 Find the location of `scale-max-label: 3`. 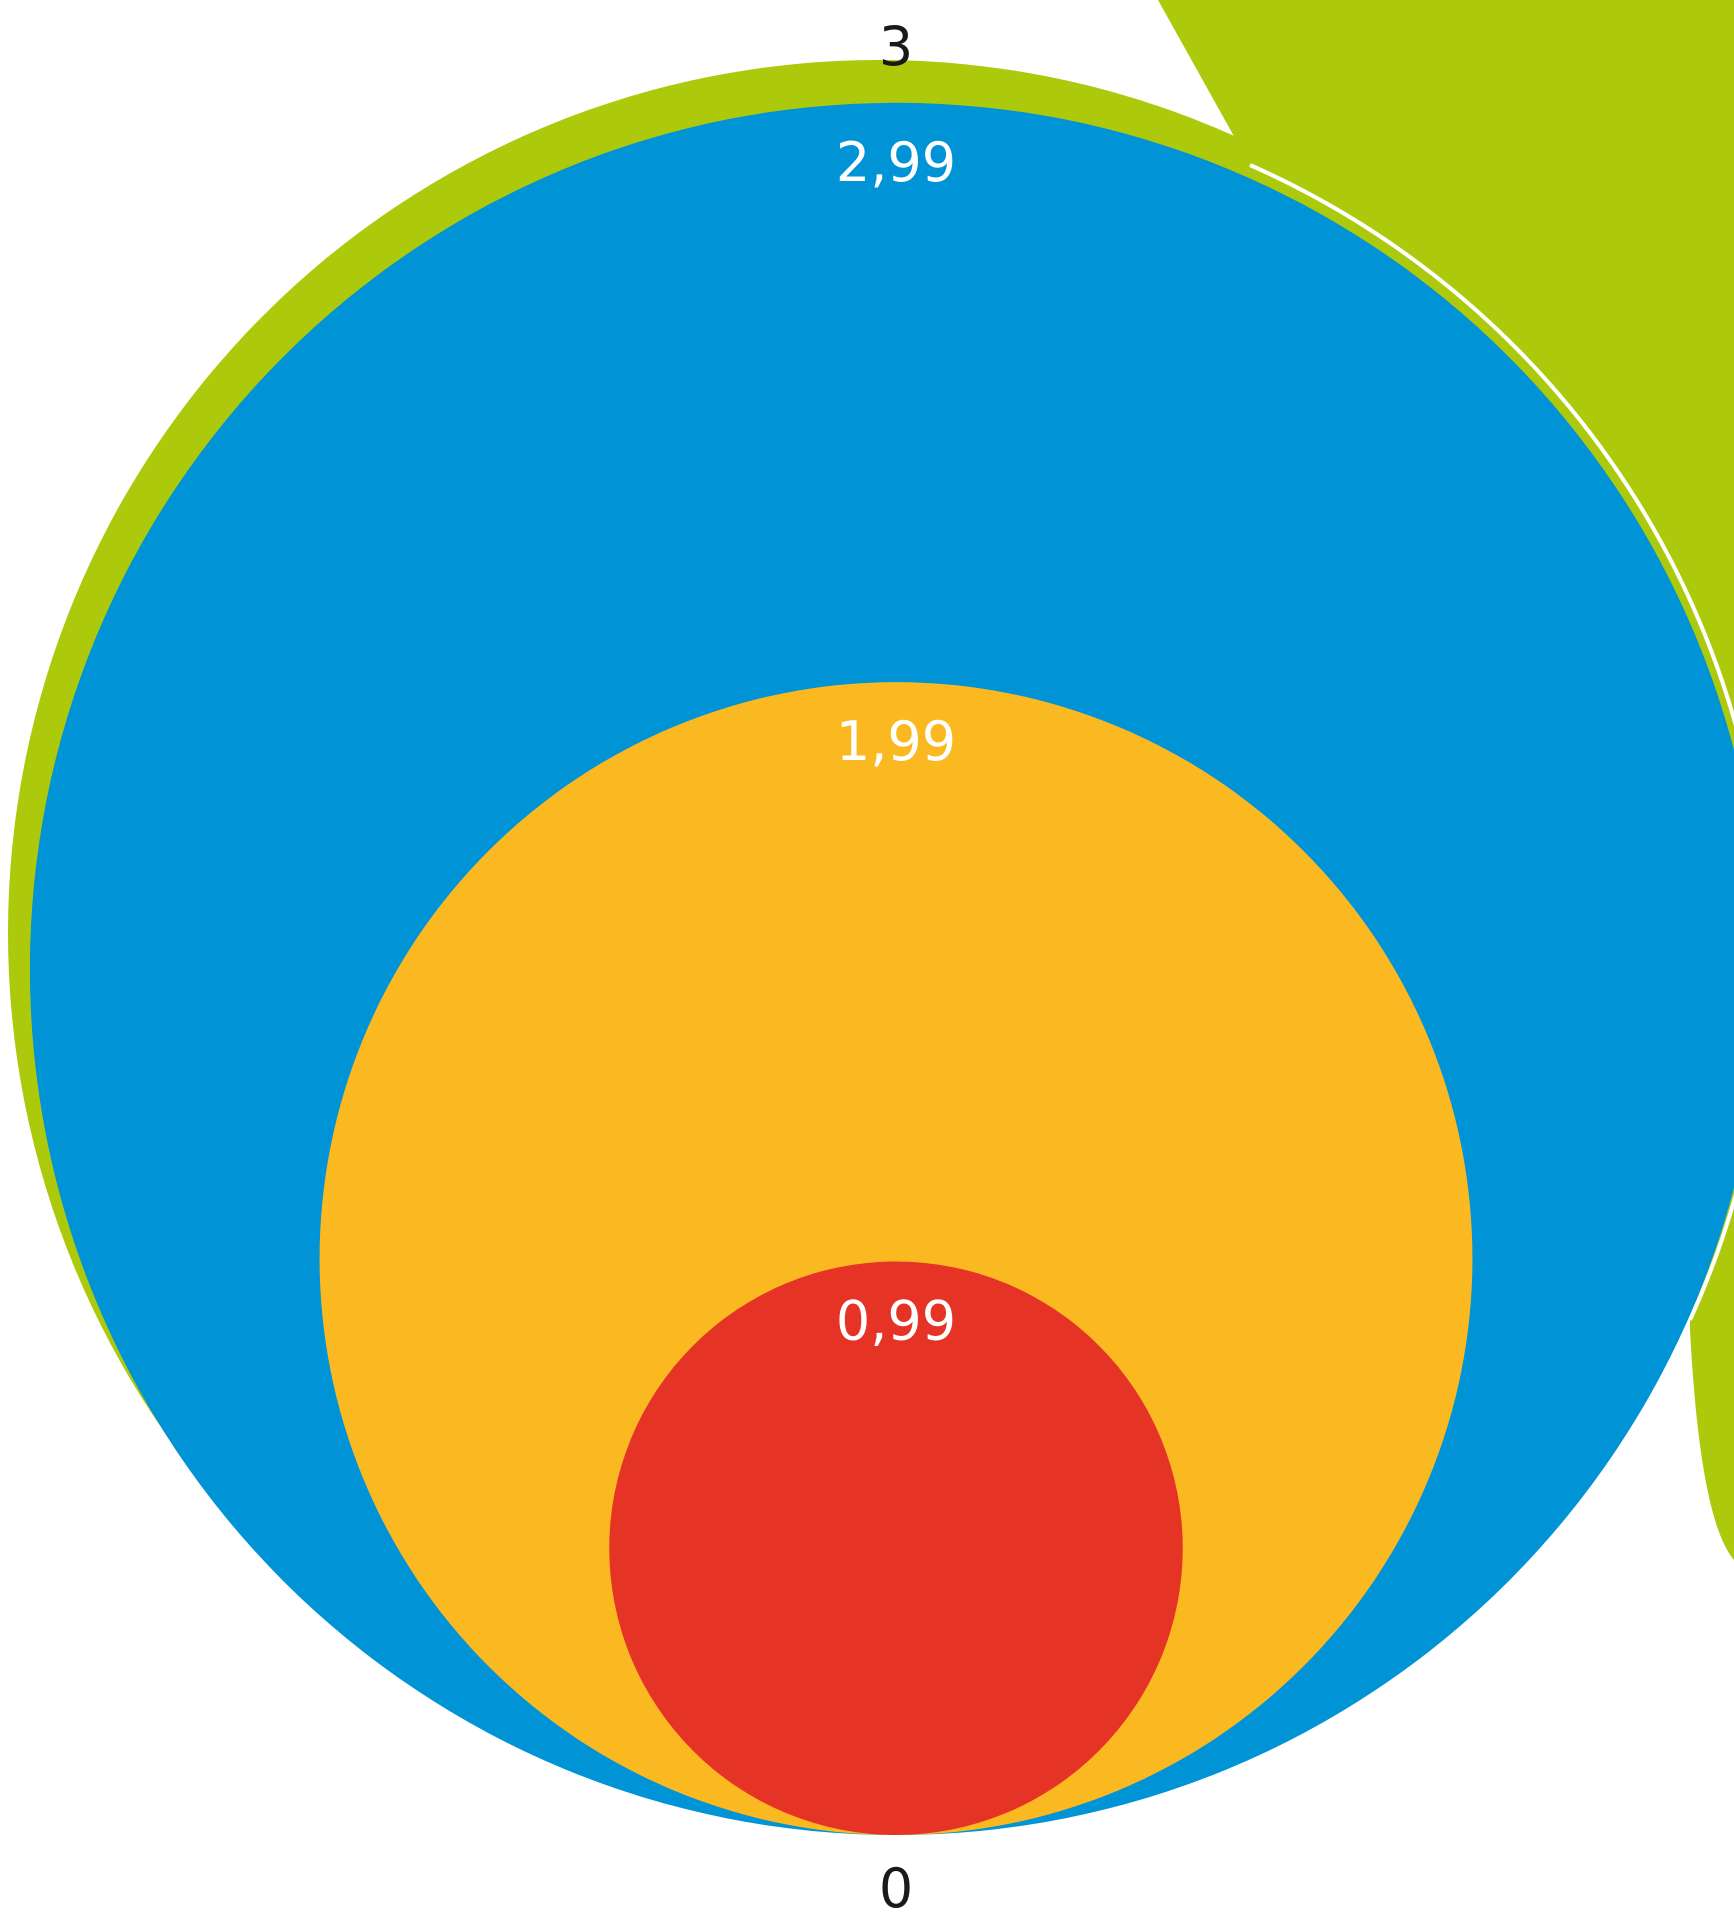

scale-max-label: 3 is located at coordinates (896, 46).